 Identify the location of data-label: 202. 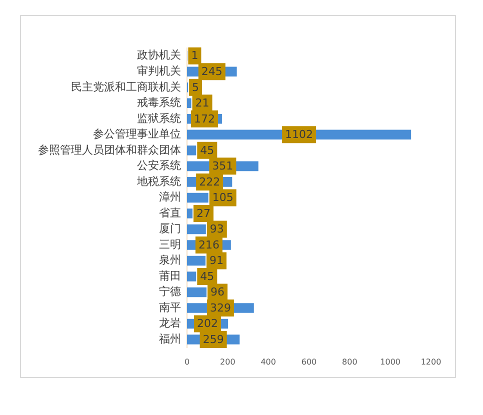
(207, 323).